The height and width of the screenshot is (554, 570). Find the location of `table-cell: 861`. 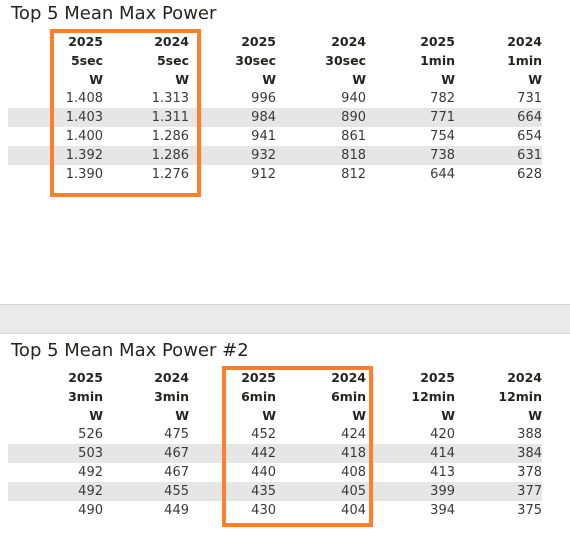

table-cell: 861 is located at coordinates (353, 136).